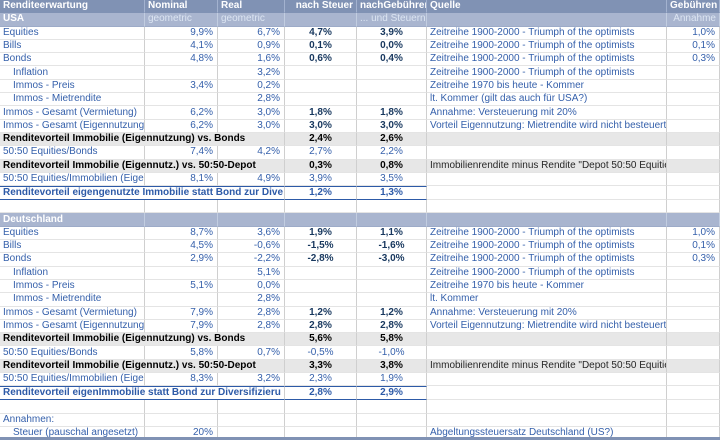  I want to click on cell-nach-steuer: 4,7%, so click(321, 33).